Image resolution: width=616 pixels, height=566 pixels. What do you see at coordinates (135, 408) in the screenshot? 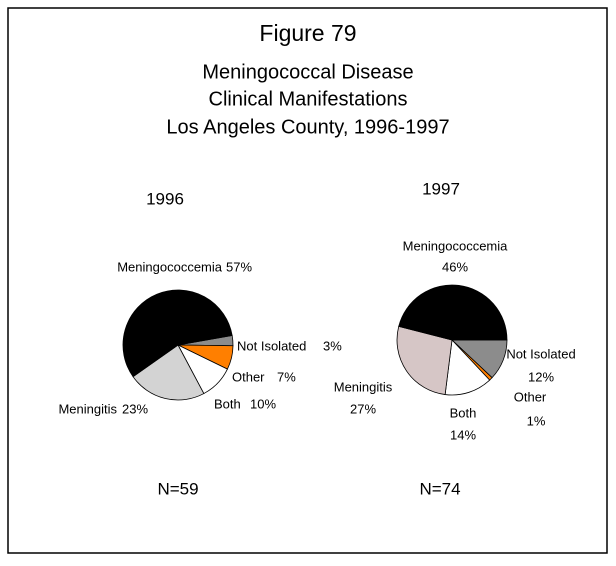
I see `slice-value-label: 23%` at bounding box center [135, 408].